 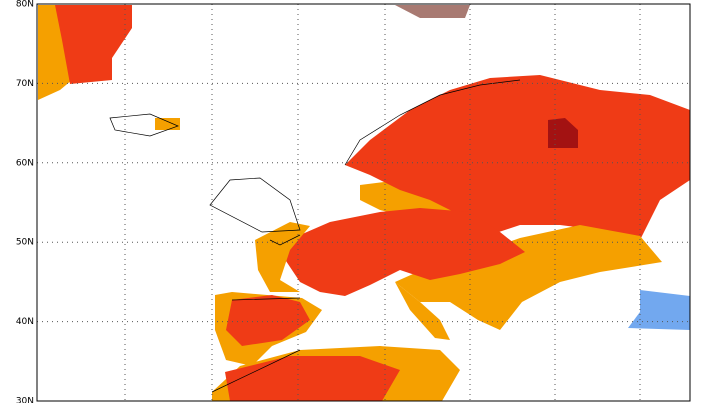 What do you see at coordinates (563, 133) in the screenshot?
I see `dark-red-patch` at bounding box center [563, 133].